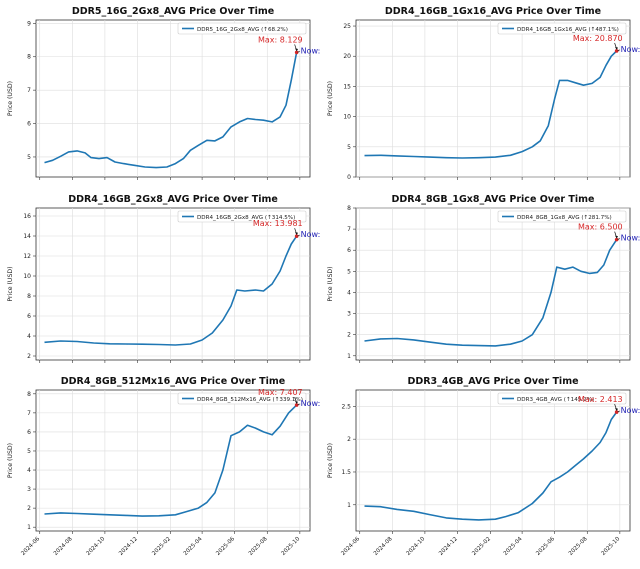 The image size is (640, 569). What do you see at coordinates (173, 381) in the screenshot?
I see `chart-title: DDR4_8GB_512Mx16_AVG Price Over Time` at bounding box center [173, 381].